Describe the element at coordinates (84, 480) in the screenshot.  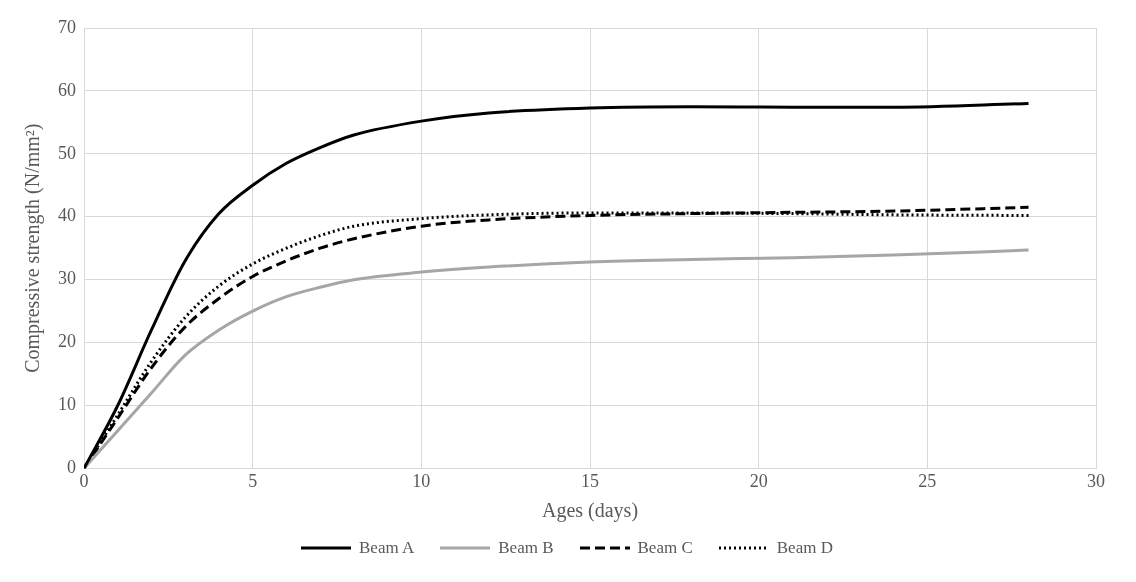
I see `x-tick-label: 0` at that location.